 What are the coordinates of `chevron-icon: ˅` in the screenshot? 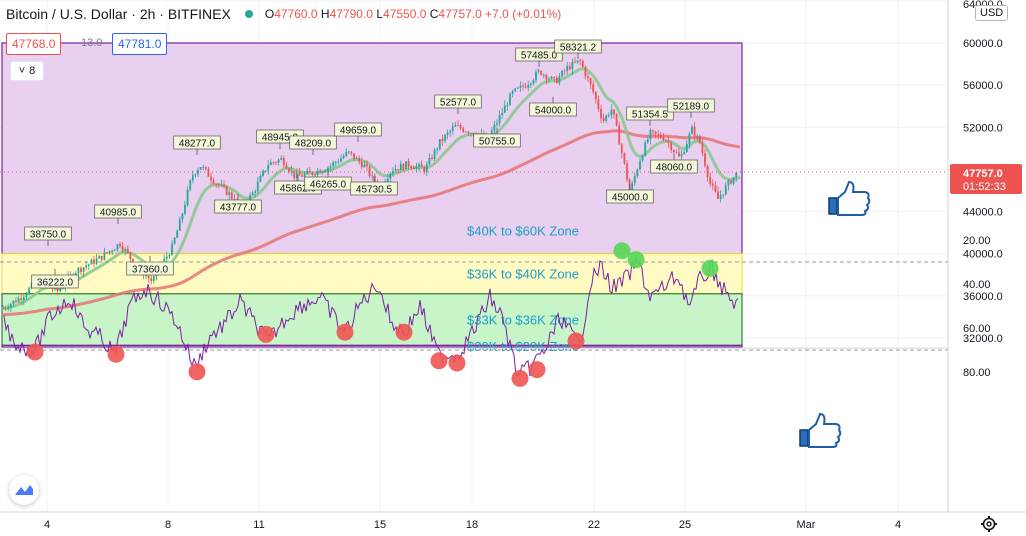 It's located at (22, 71).